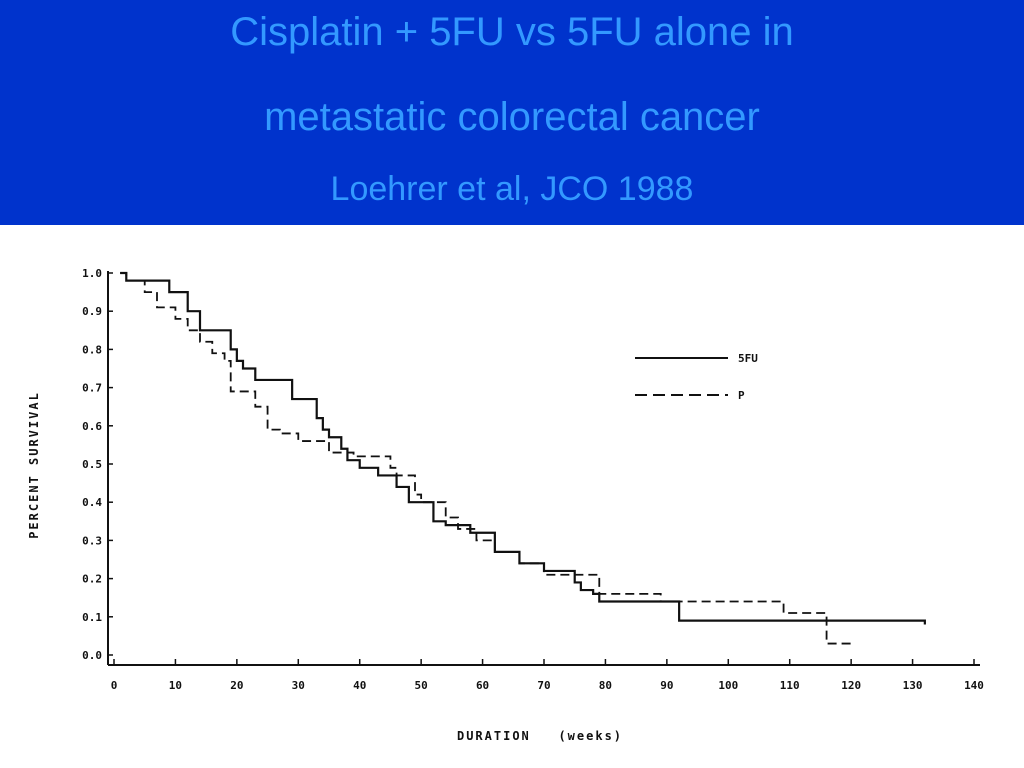 The width and height of the screenshot is (1024, 768). Describe the element at coordinates (974, 685) in the screenshot. I see `x-tick-label: 140` at that location.